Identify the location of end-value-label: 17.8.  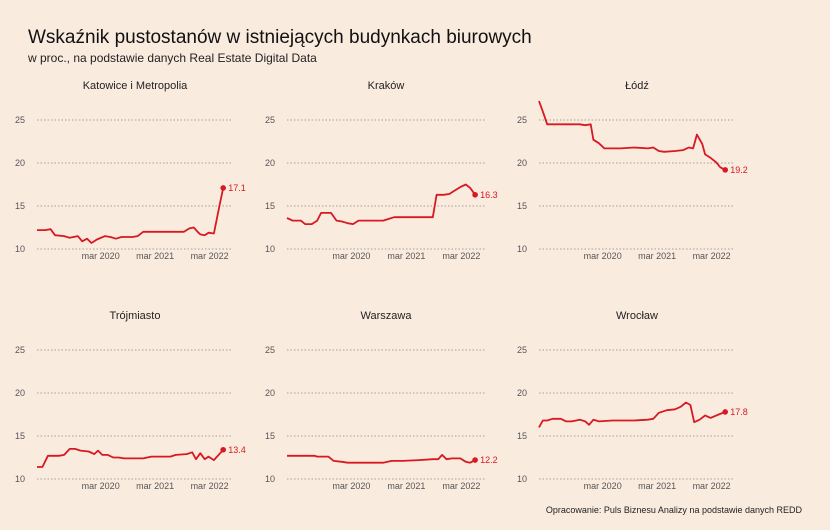
(739, 412).